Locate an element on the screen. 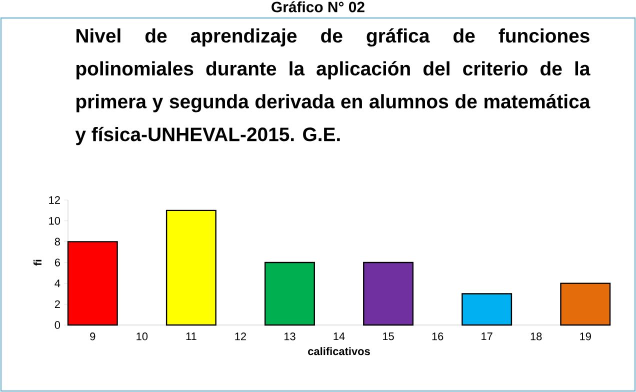 The image size is (636, 392). y-tick-label: 2 is located at coordinates (57, 304).